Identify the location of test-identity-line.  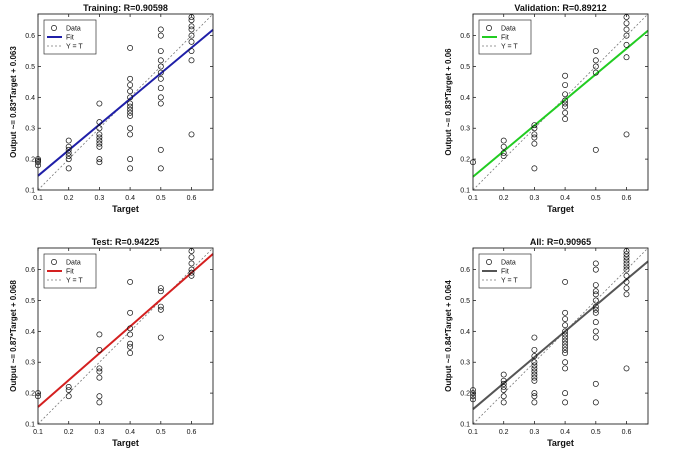
(125, 336).